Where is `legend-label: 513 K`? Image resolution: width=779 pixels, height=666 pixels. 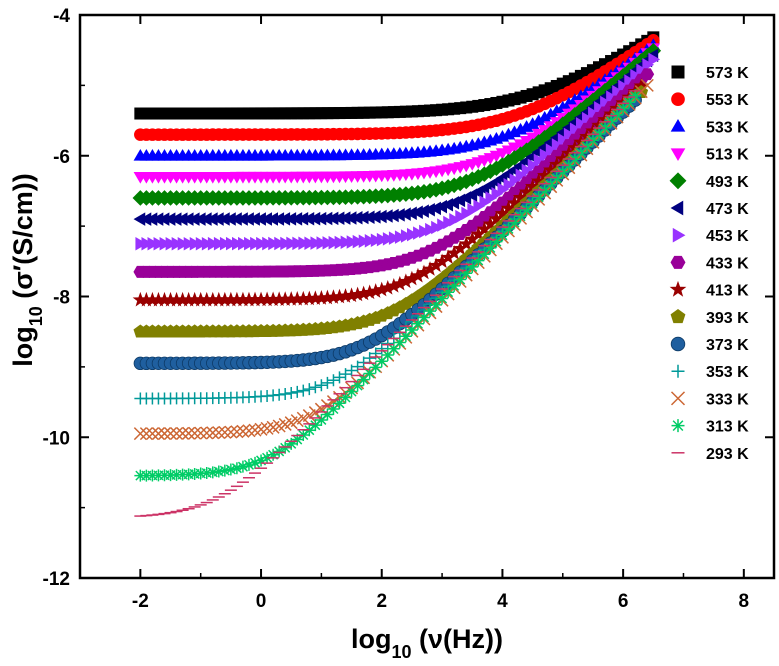 legend-label: 513 K is located at coordinates (727, 155).